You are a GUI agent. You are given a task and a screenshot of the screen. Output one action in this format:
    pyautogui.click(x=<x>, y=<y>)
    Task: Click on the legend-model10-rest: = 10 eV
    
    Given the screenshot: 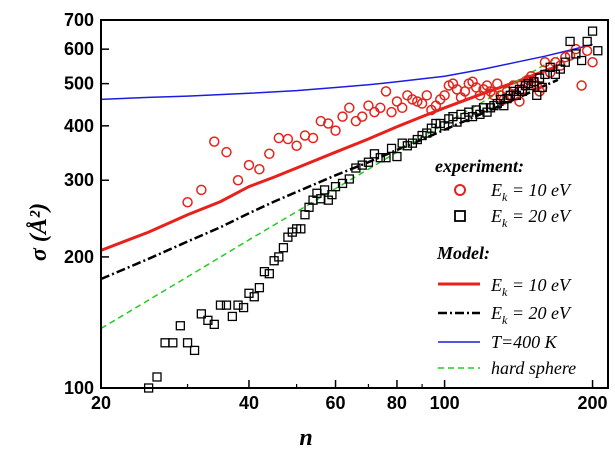 What is the action you would take?
    pyautogui.click(x=539, y=285)
    